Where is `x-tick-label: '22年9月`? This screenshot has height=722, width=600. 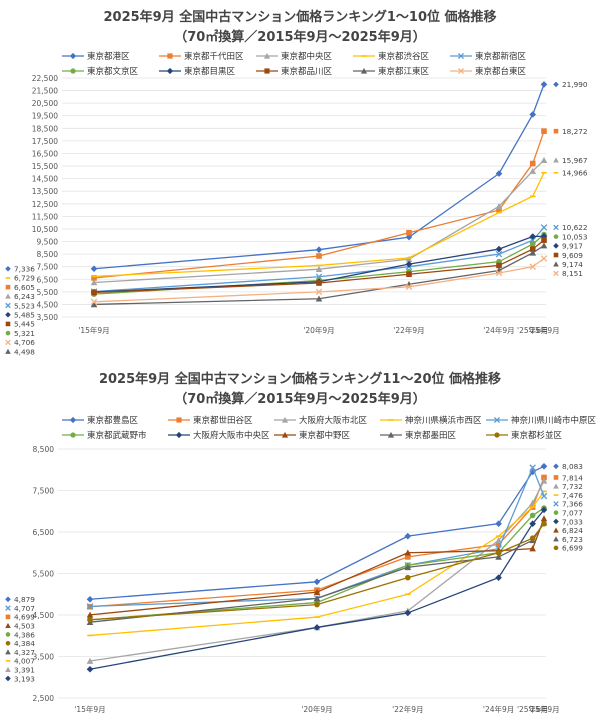 x-tick-label: '22年9月 is located at coordinates (408, 330).